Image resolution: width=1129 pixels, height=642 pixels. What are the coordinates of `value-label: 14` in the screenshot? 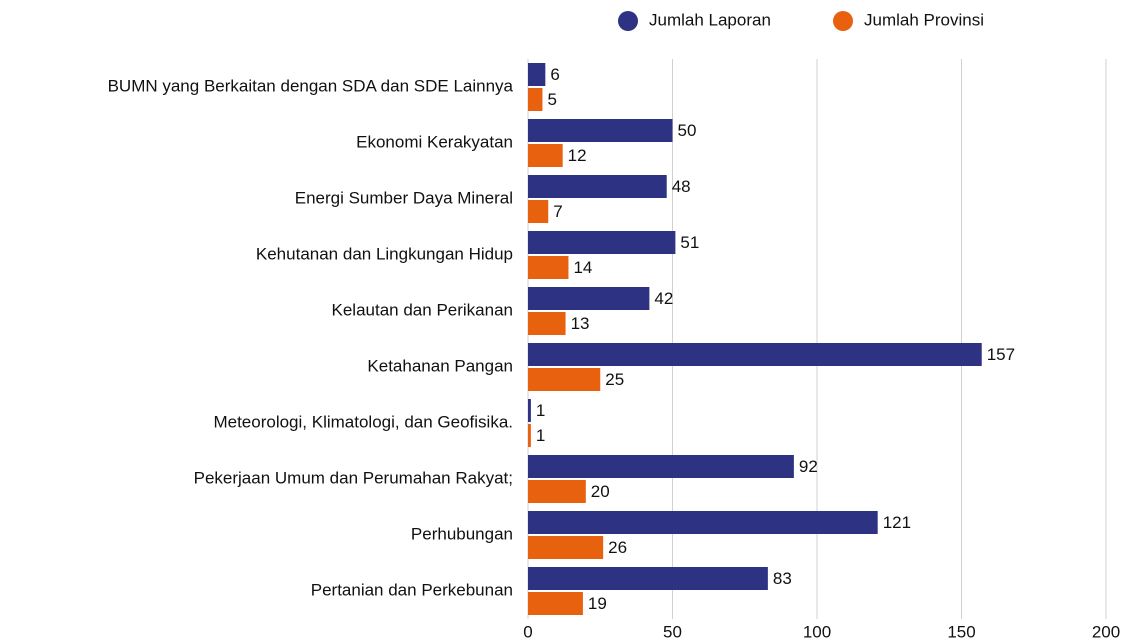 It's located at (582, 267).